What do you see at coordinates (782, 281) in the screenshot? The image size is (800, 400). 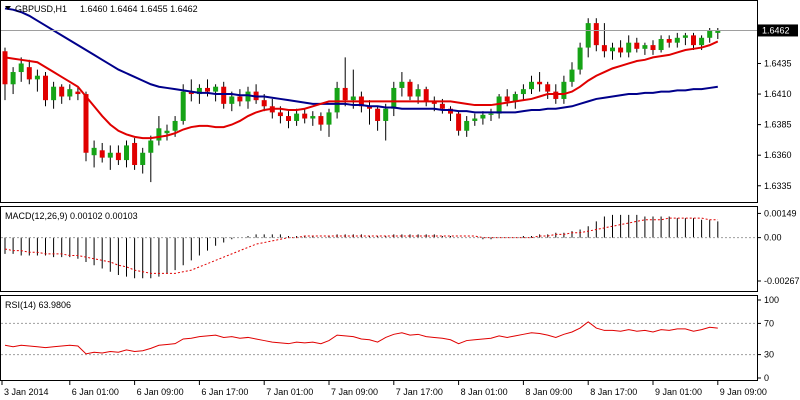 I see `macd-axis-label: -0.00267` at bounding box center [782, 281].